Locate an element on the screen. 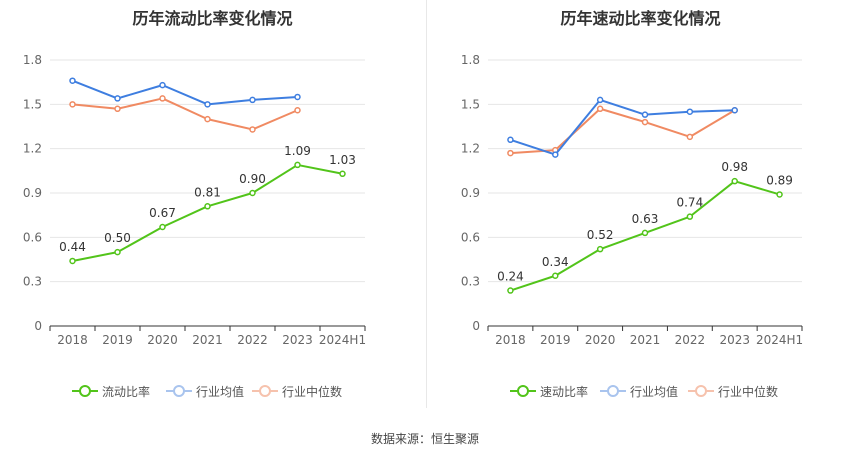  data-label: 0.52 is located at coordinates (600, 235).